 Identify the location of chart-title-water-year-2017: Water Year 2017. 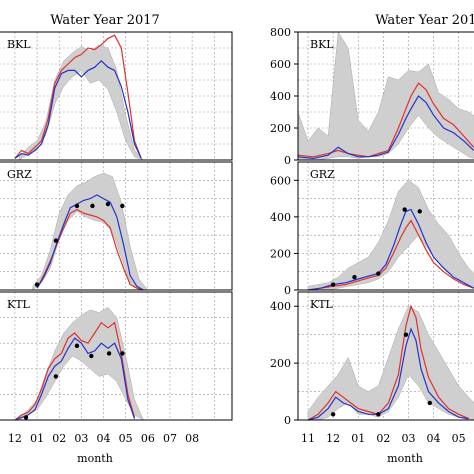
(105, 20).